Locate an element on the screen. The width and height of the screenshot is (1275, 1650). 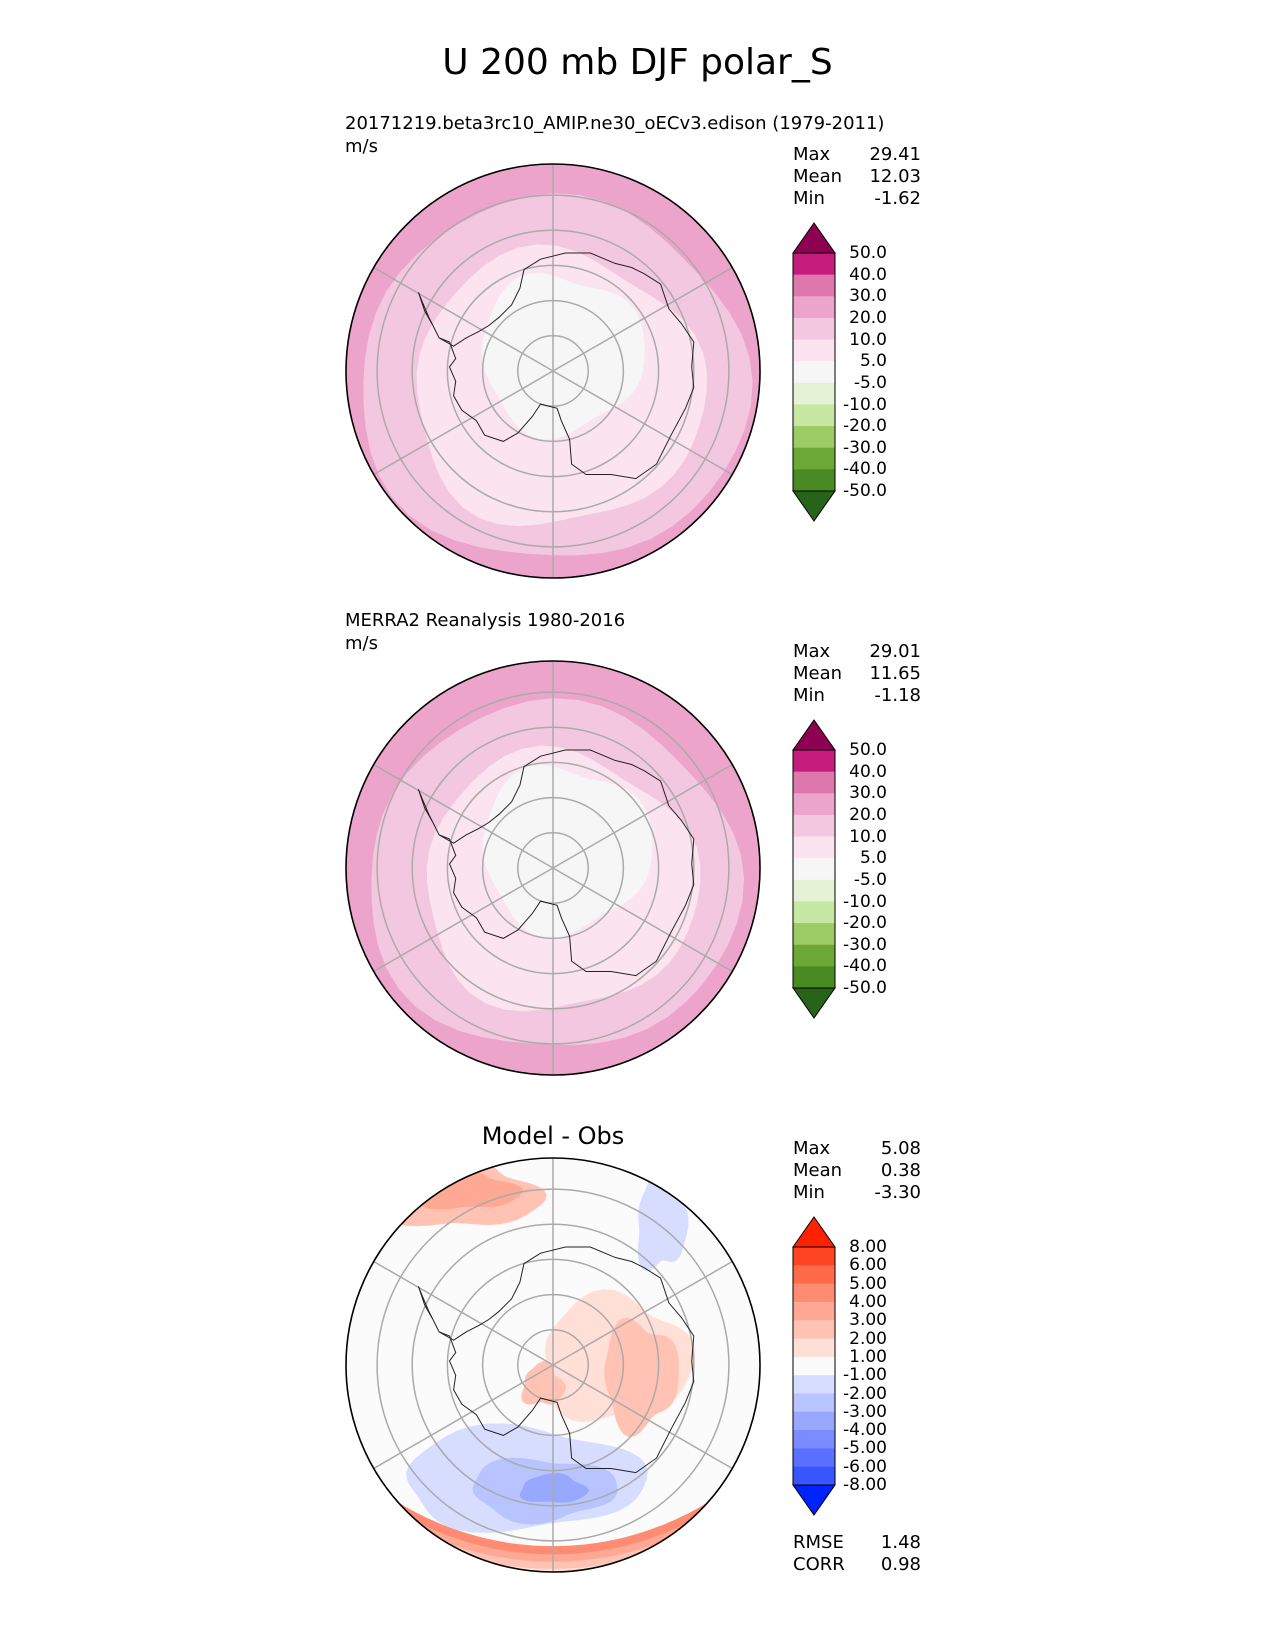
panel3-stats: Max 5.08 Mean 0.38 Min -3.30 is located at coordinates (857, 1171).